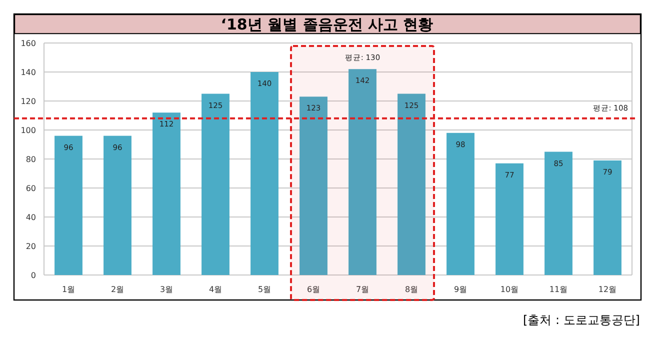 The height and width of the screenshot is (338, 653). I want to click on x-tick-label: 7월, so click(363, 289).